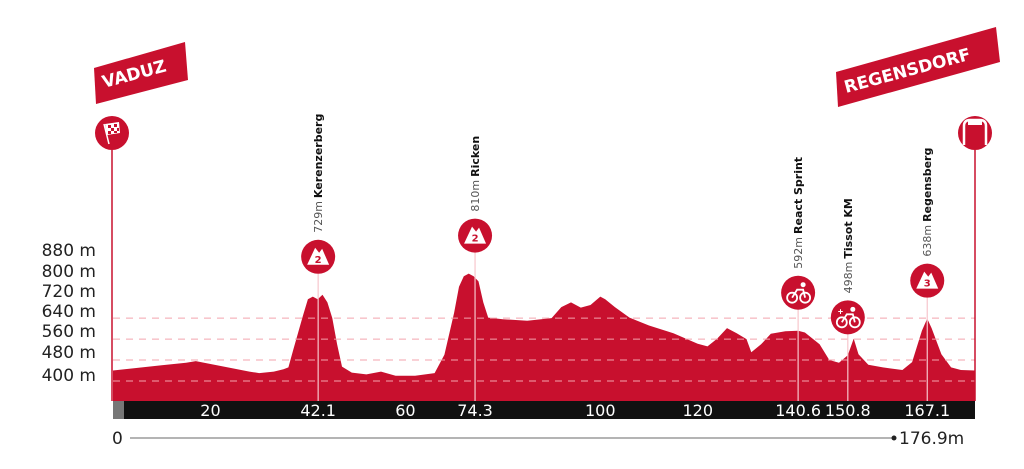  I want to click on marker-name: Kerenzerberg, so click(318, 156).